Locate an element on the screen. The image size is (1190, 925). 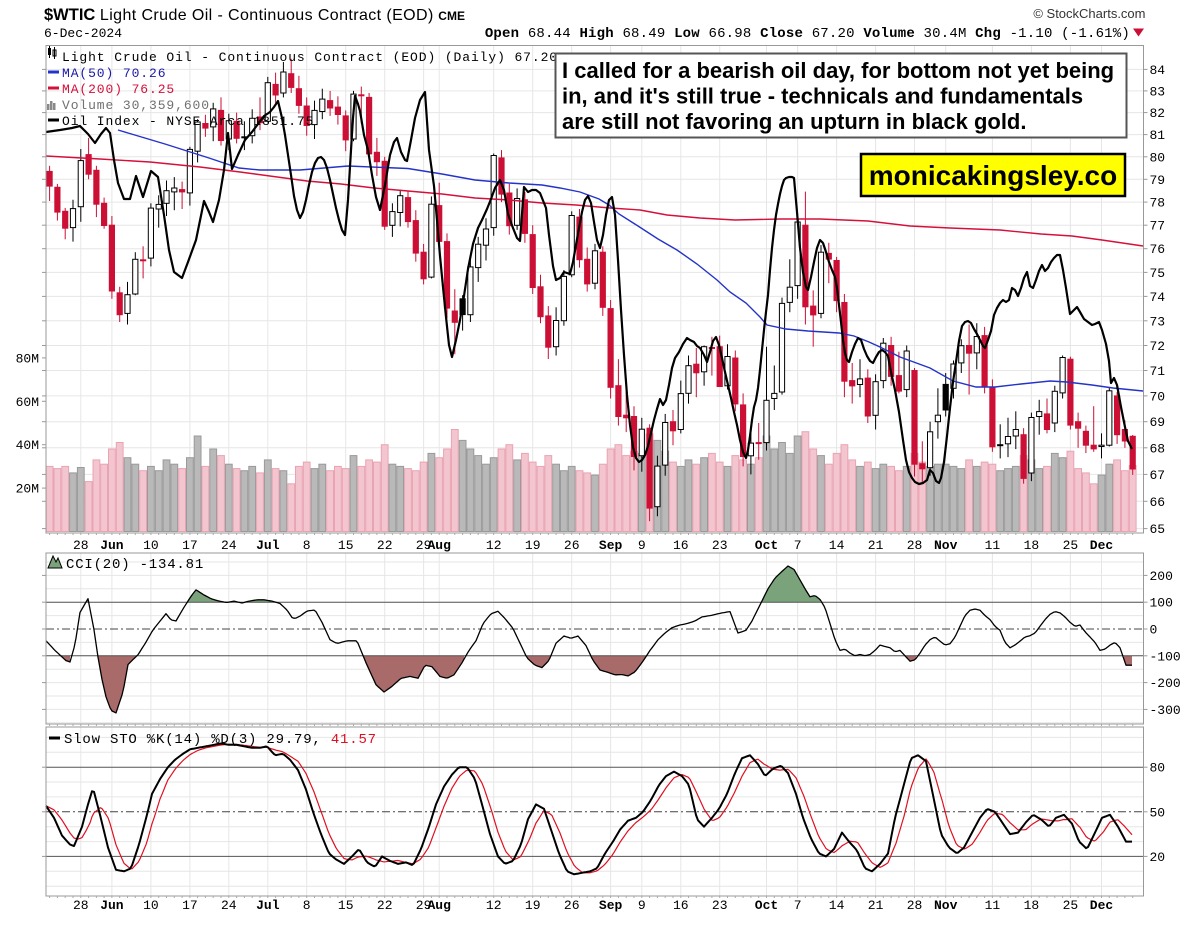
svg-text: 70 is located at coordinates (1158, 396).